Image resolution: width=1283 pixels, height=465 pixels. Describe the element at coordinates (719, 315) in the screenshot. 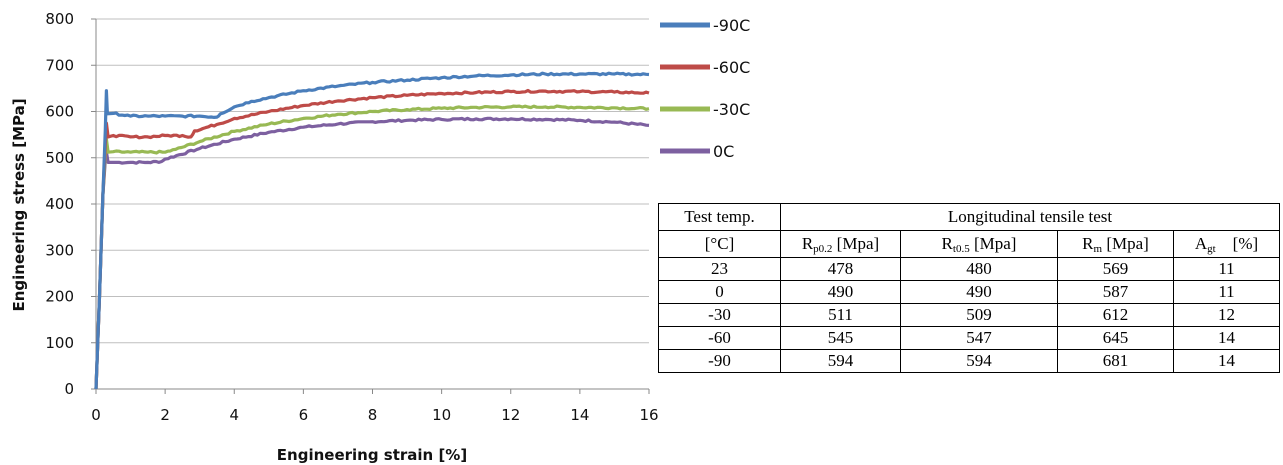

I see `table-cell: -30` at that location.